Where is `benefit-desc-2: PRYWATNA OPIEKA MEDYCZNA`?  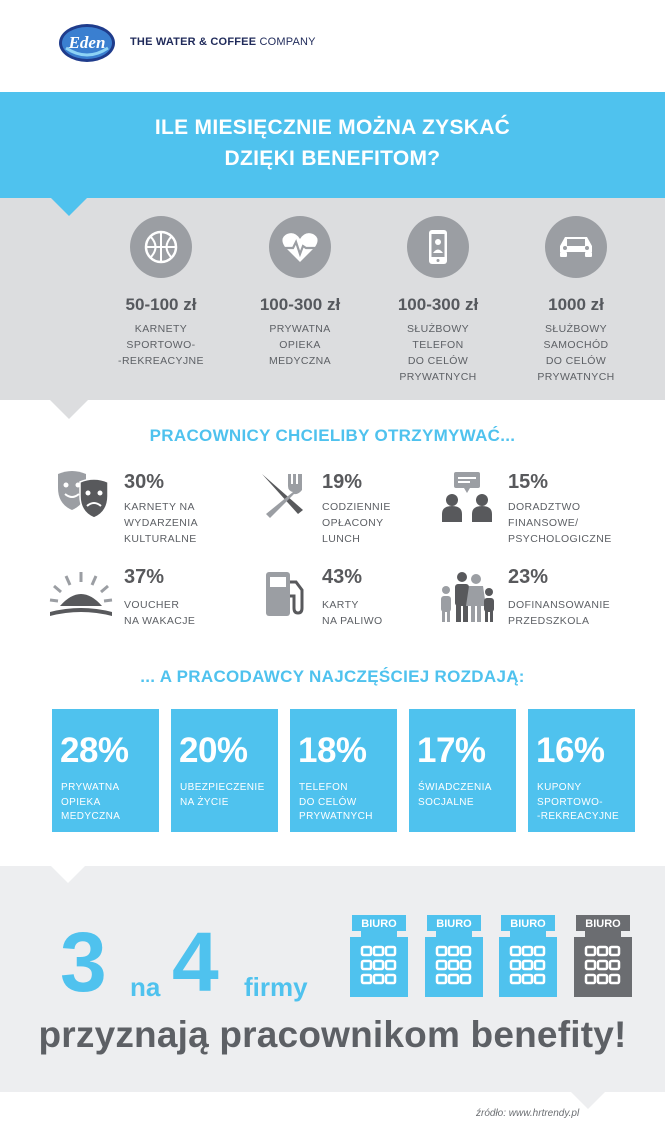
benefit-desc-2: PRYWATNA OPIEKA MEDYCZNA is located at coordinates (300, 345).